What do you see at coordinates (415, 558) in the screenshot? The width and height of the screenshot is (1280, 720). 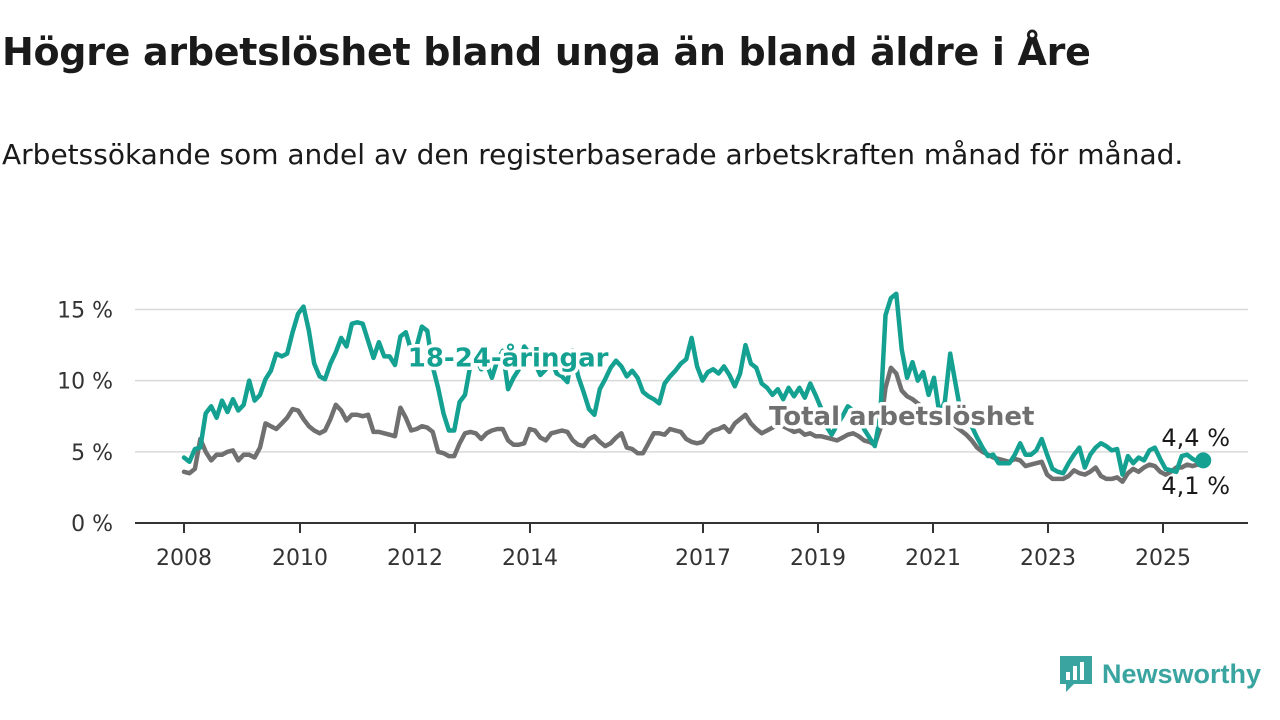 I see `x-tick-label: 2012` at bounding box center [415, 558].